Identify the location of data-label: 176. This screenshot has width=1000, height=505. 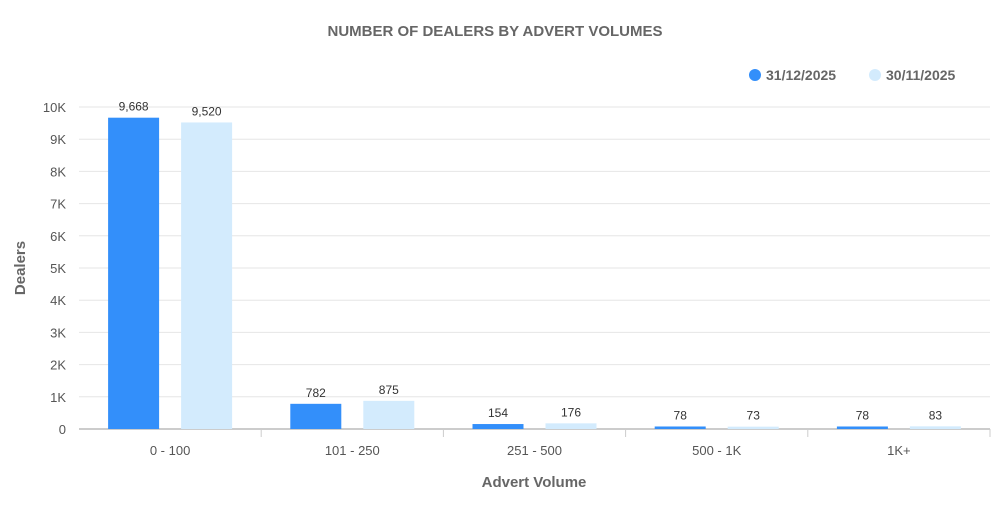
(571, 412).